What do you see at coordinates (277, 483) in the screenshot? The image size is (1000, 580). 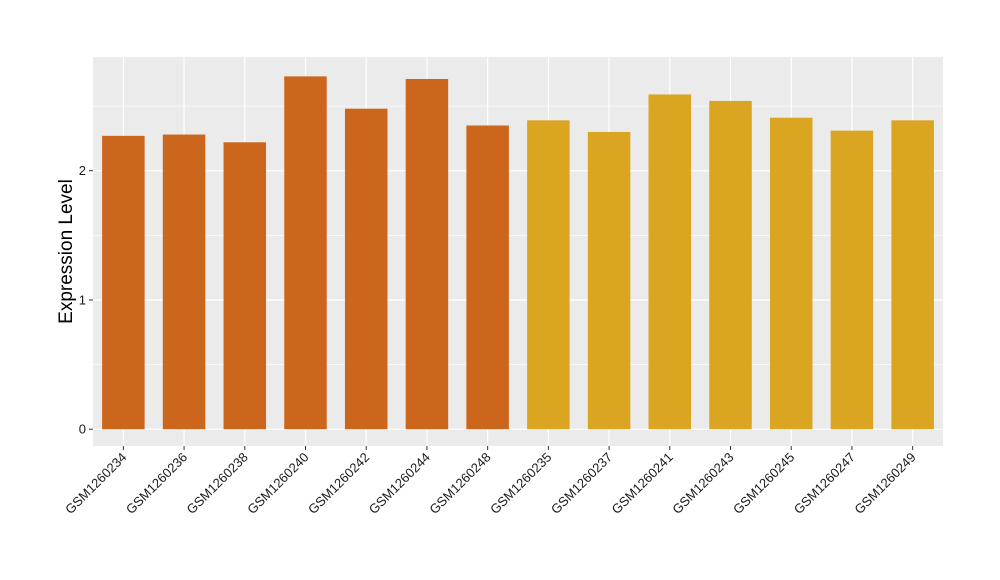 I see `x-tick-label: GSM1260240` at bounding box center [277, 483].